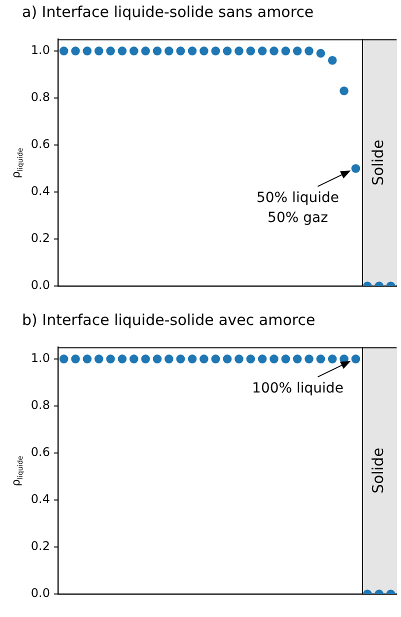 The width and height of the screenshot is (401, 617). Describe the element at coordinates (169, 320) in the screenshot. I see `chart-title: b) Interface liquide-solide avec amorce` at that location.